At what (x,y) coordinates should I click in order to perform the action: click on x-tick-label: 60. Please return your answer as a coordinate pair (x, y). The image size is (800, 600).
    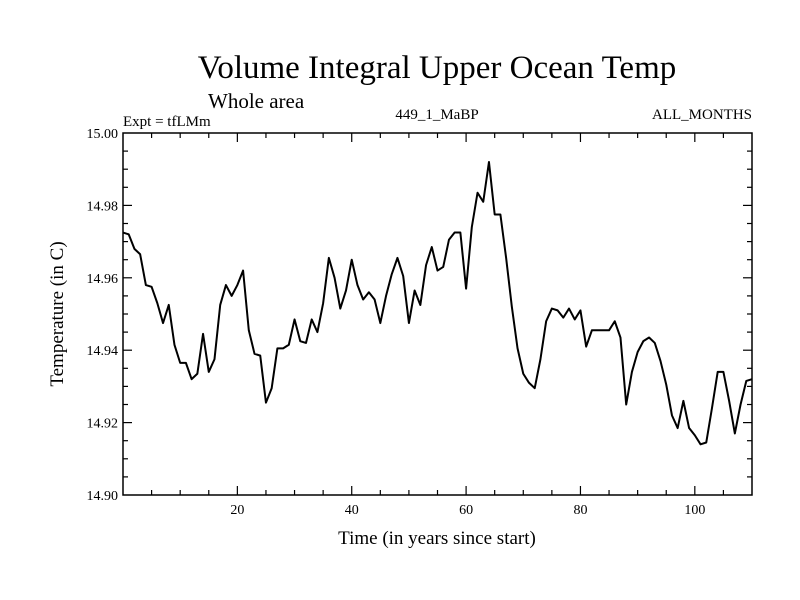
    Looking at the image, I should click on (466, 510).